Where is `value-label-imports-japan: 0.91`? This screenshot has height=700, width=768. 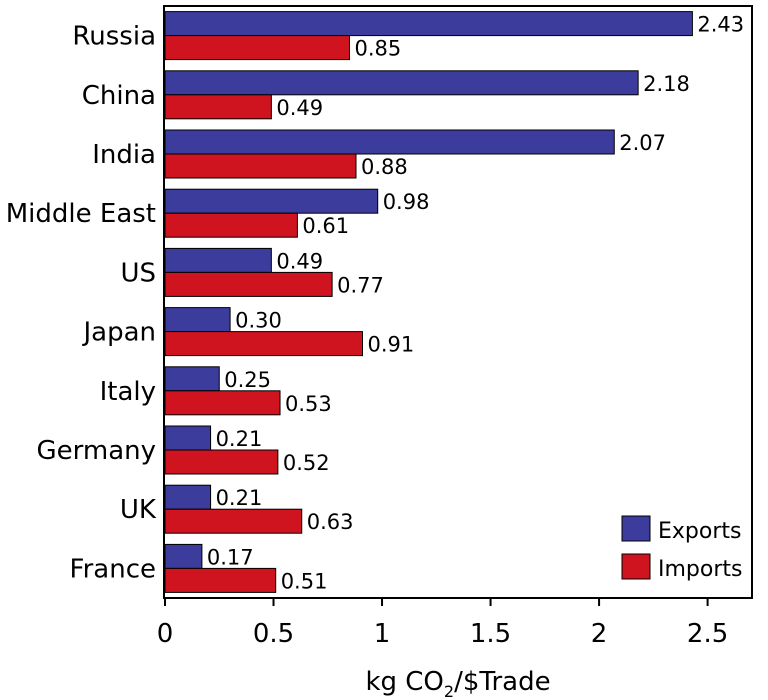
value-label-imports-japan: 0.91 is located at coordinates (391, 345).